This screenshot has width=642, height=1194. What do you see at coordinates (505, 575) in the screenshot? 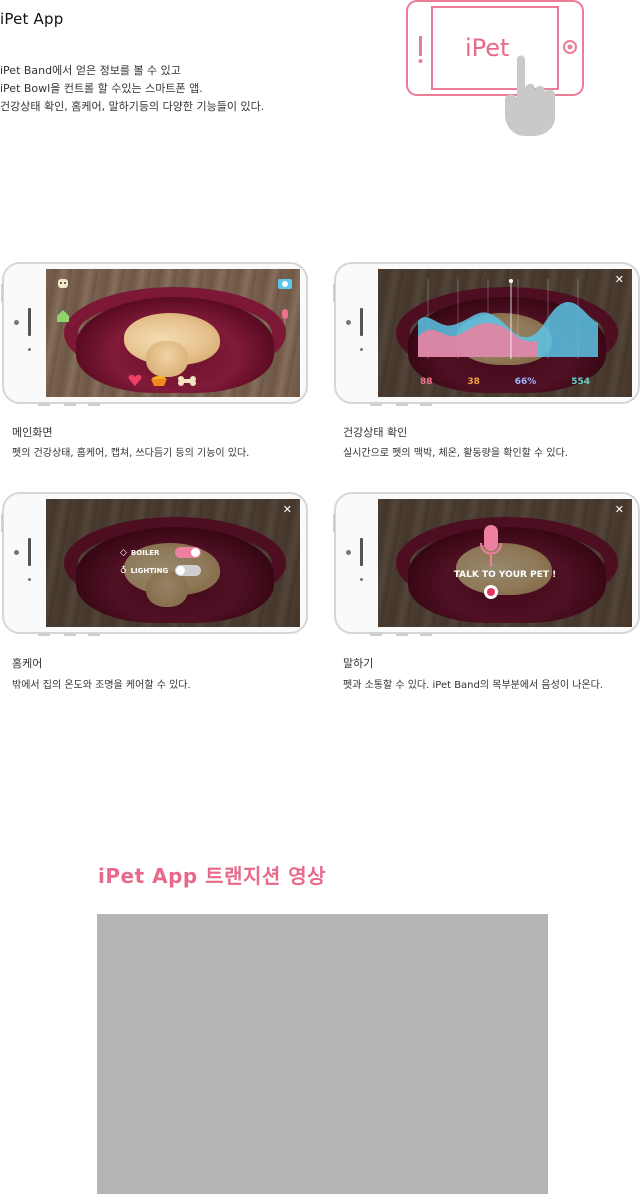
I see `talk-label: TALK TO YOUR PET !` at bounding box center [505, 575].